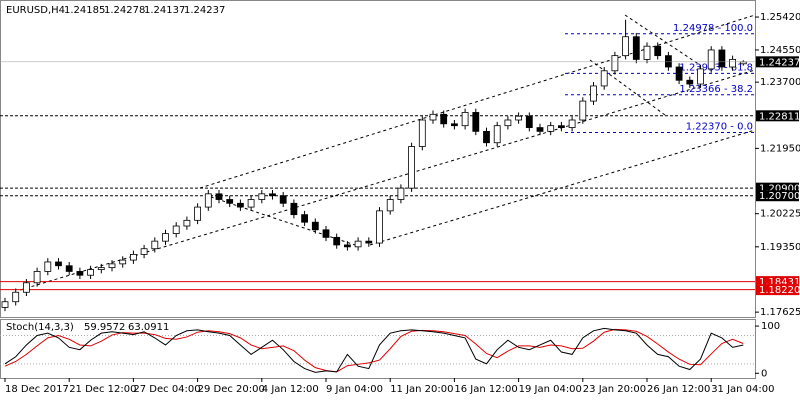 The height and width of the screenshot is (400, 800). Describe the element at coordinates (354, 389) in the screenshot. I see `x-tick-label: 9 Jan 04:00` at that location.